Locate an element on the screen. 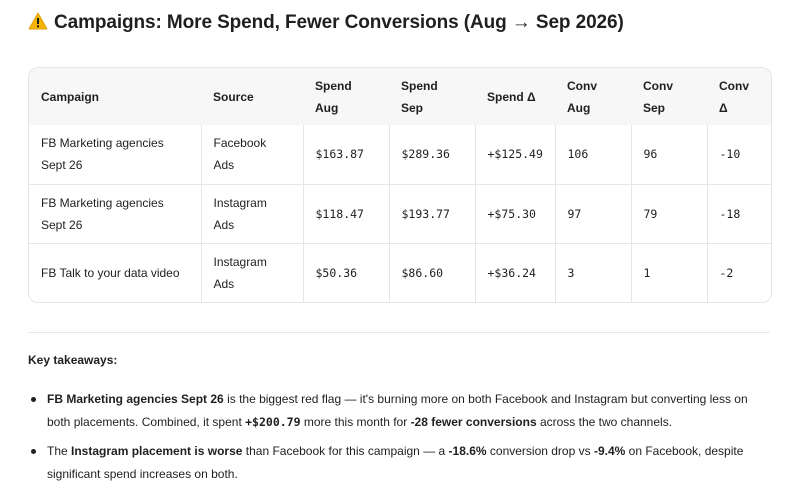 This screenshot has height=489, width=794. cell-campaign: FB Talk to your data video is located at coordinates (115, 272).